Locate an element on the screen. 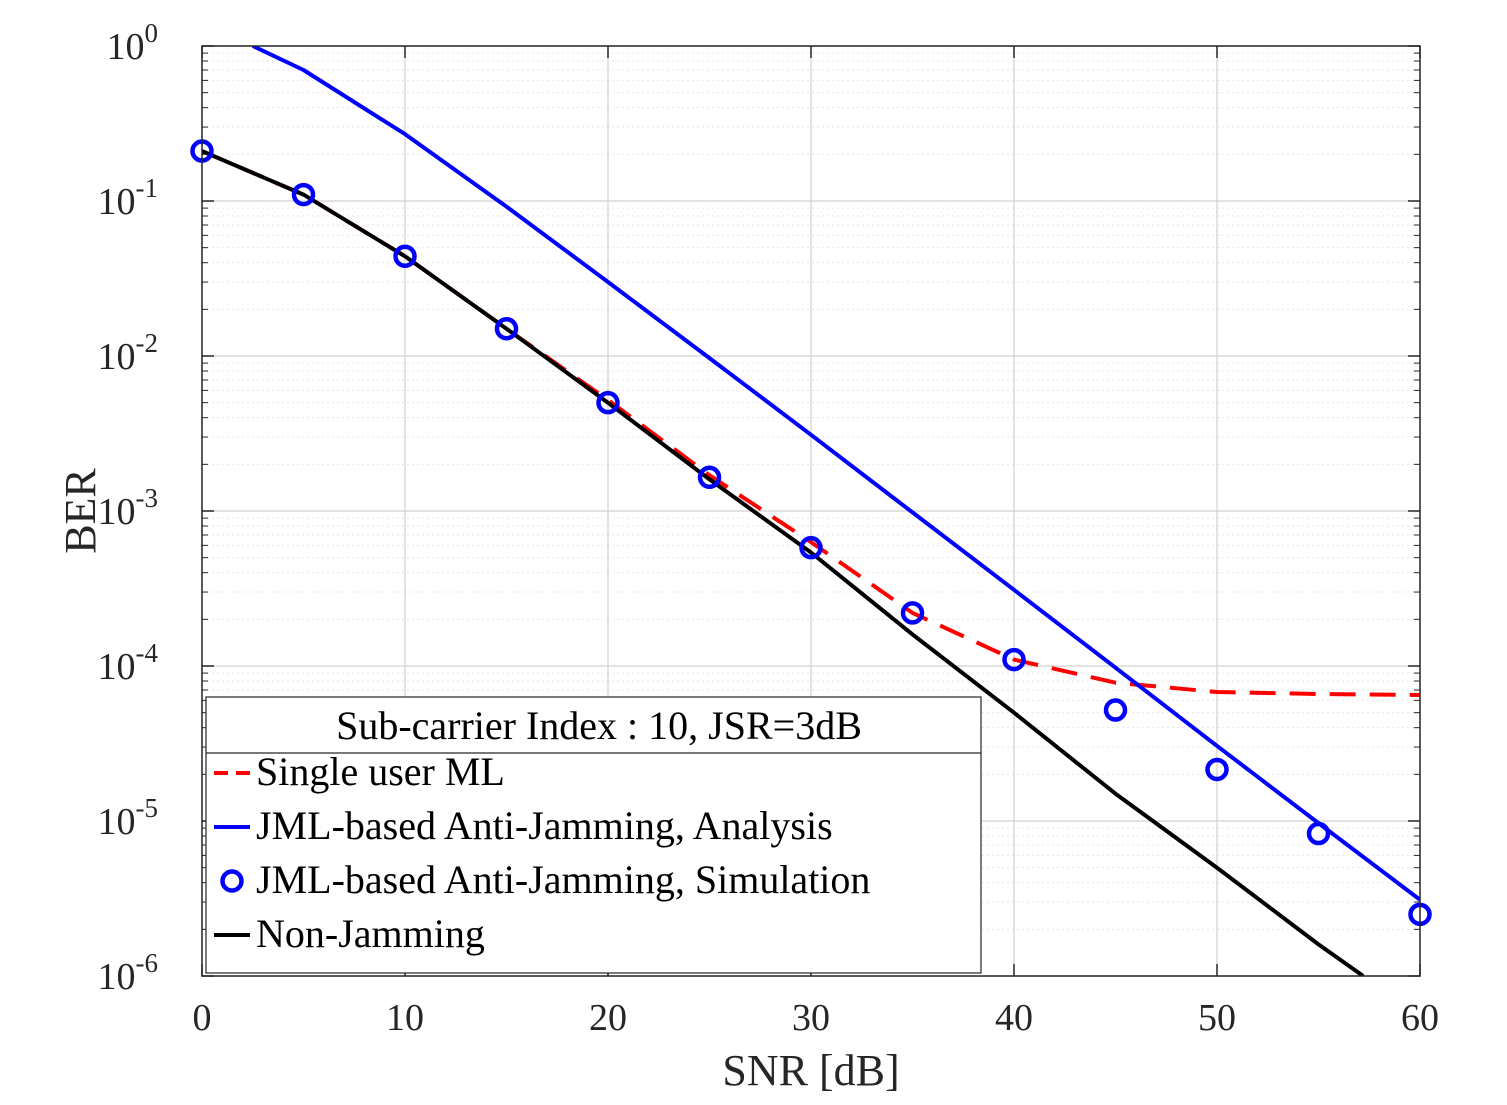 The height and width of the screenshot is (1105, 1507). x-tick-label: 10 is located at coordinates (405, 1018).